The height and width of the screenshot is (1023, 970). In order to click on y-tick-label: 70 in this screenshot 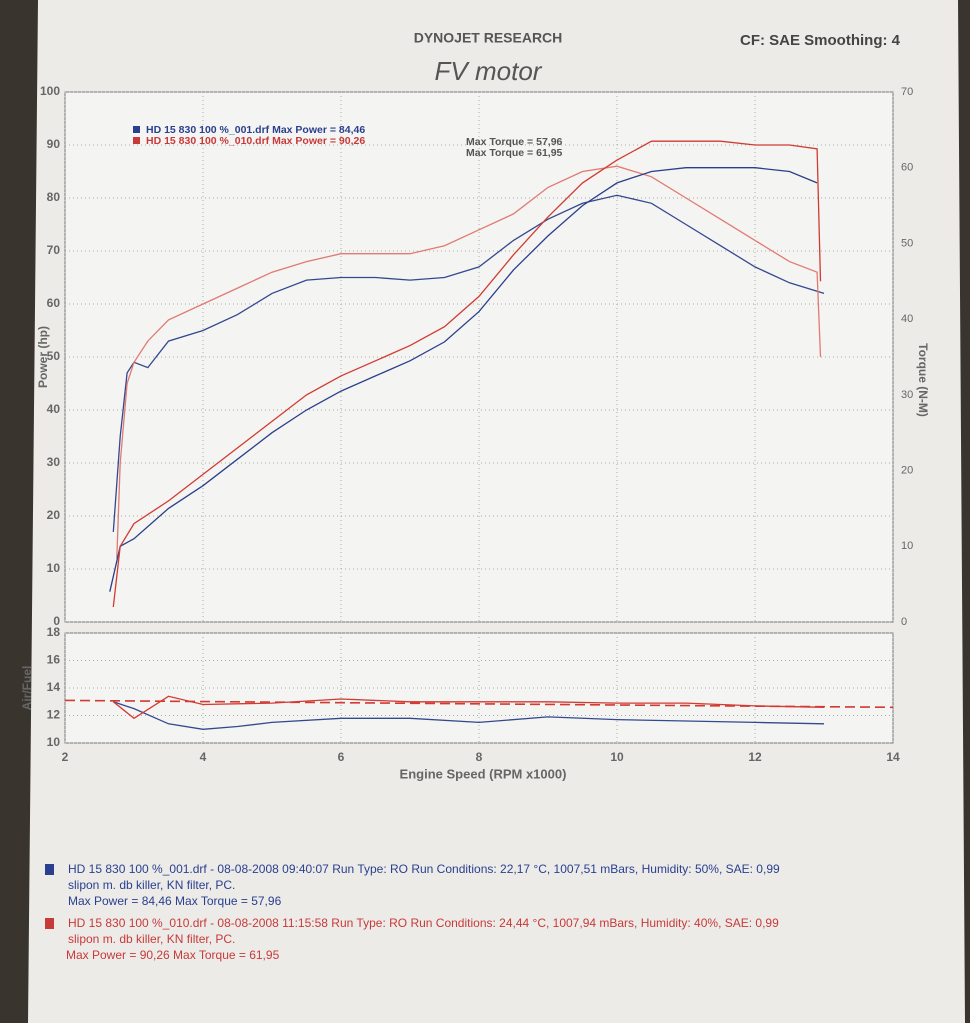, I will do `click(54, 250)`.